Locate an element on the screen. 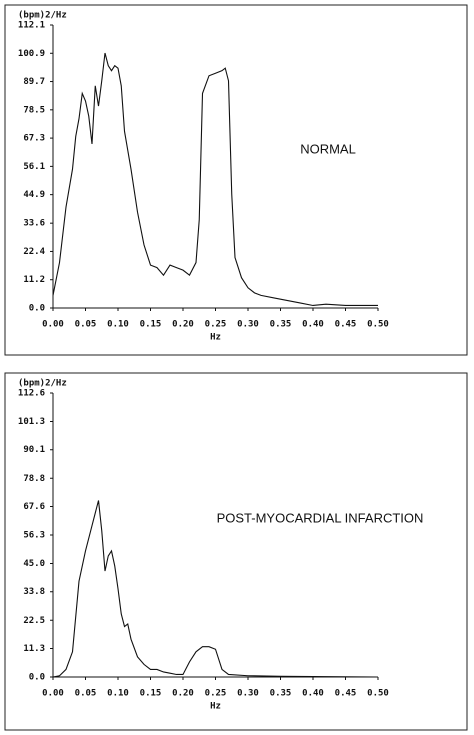 The image size is (474, 735). y-tick-label: 44.9 is located at coordinates (34, 195).